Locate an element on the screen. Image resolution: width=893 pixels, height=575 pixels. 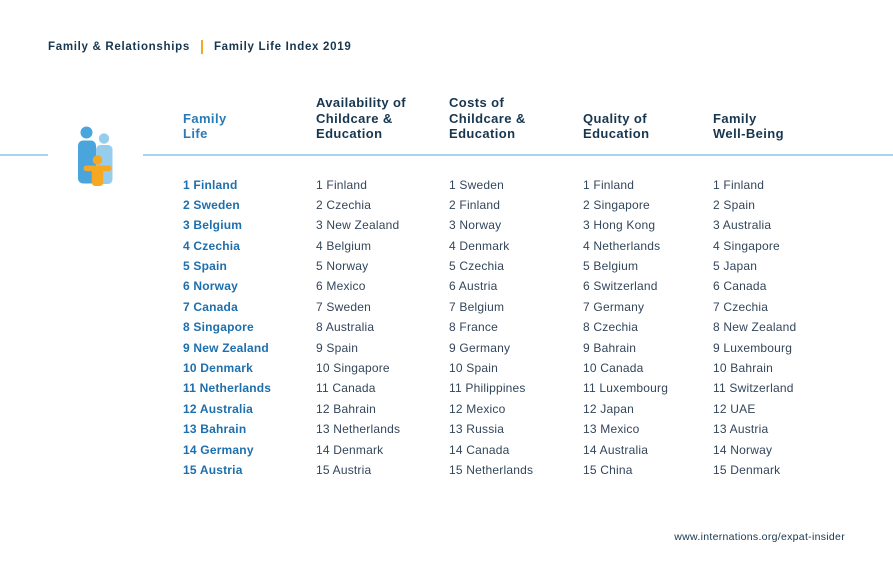
rank-entry: 7 Germany is located at coordinates (614, 306).